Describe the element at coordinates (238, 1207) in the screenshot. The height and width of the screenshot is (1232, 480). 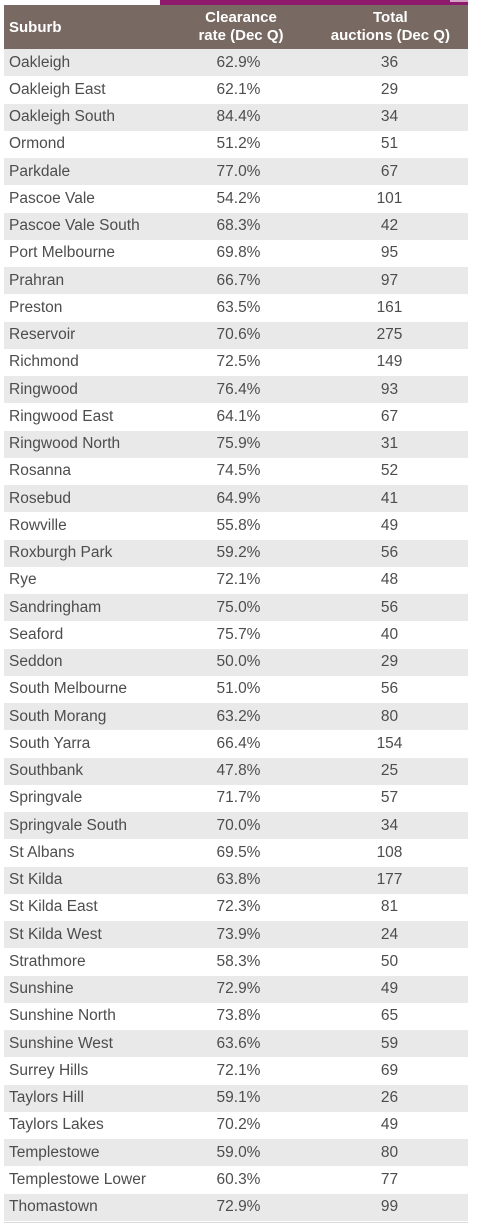
I see `clearance-rate-cell: 72.9%` at that location.